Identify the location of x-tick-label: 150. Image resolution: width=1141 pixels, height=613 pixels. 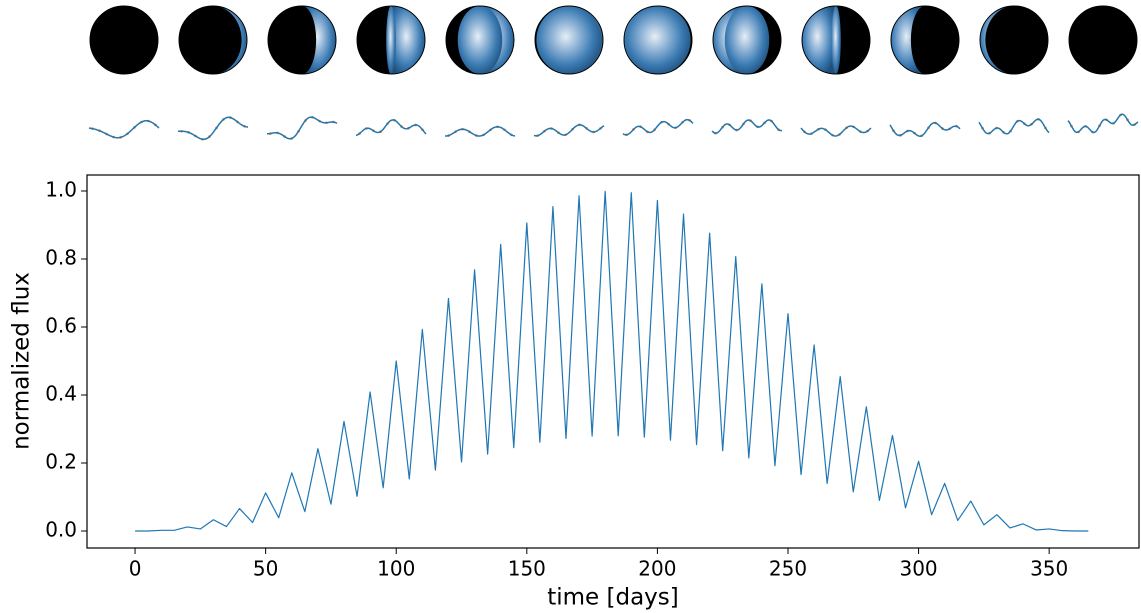
(527, 569).